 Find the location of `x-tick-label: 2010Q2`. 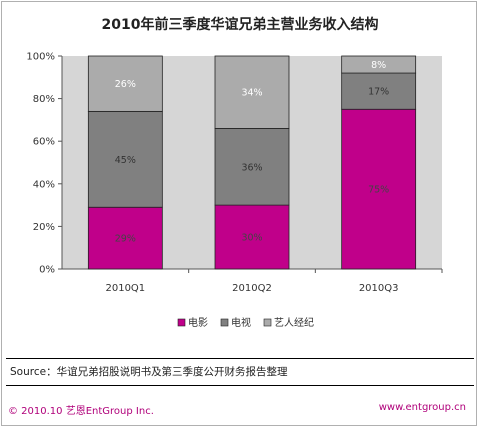

x-tick-label: 2010Q2 is located at coordinates (252, 288).